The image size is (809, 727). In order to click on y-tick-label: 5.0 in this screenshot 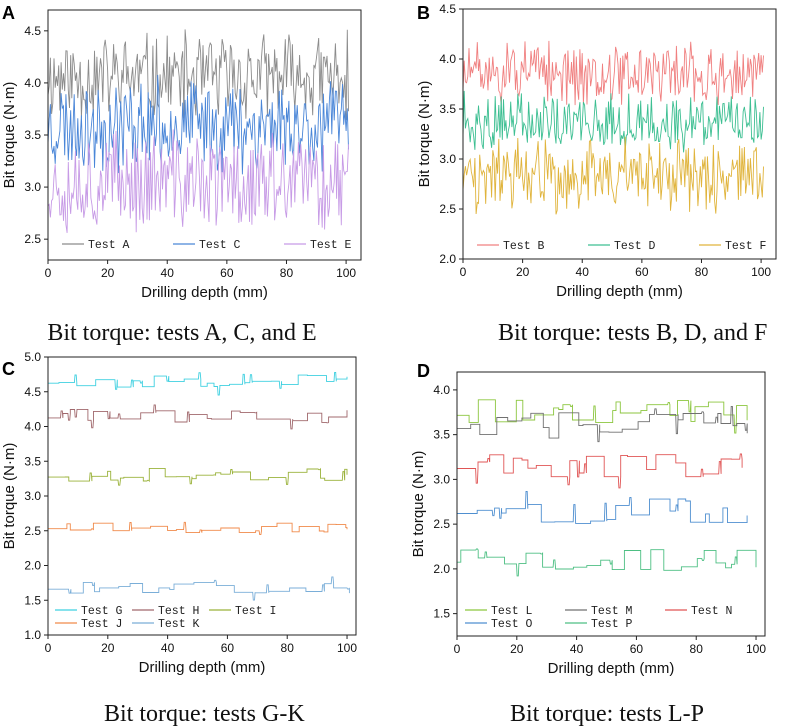, I will do `click(32, 357)`.